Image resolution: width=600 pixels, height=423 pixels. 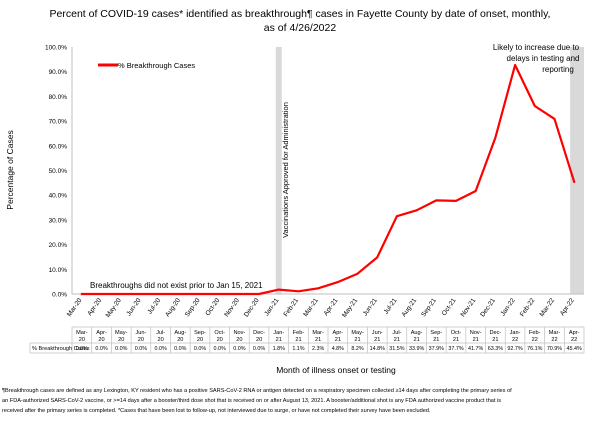 I want to click on table-value-cell: 33.9%, so click(x=416, y=349).